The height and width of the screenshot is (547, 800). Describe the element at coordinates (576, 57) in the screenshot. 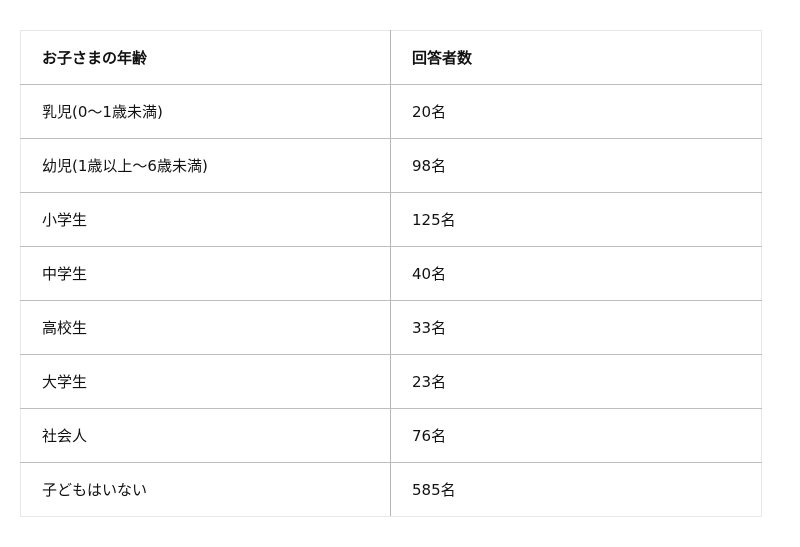

I see `header-respondent-count: 回答者数` at that location.